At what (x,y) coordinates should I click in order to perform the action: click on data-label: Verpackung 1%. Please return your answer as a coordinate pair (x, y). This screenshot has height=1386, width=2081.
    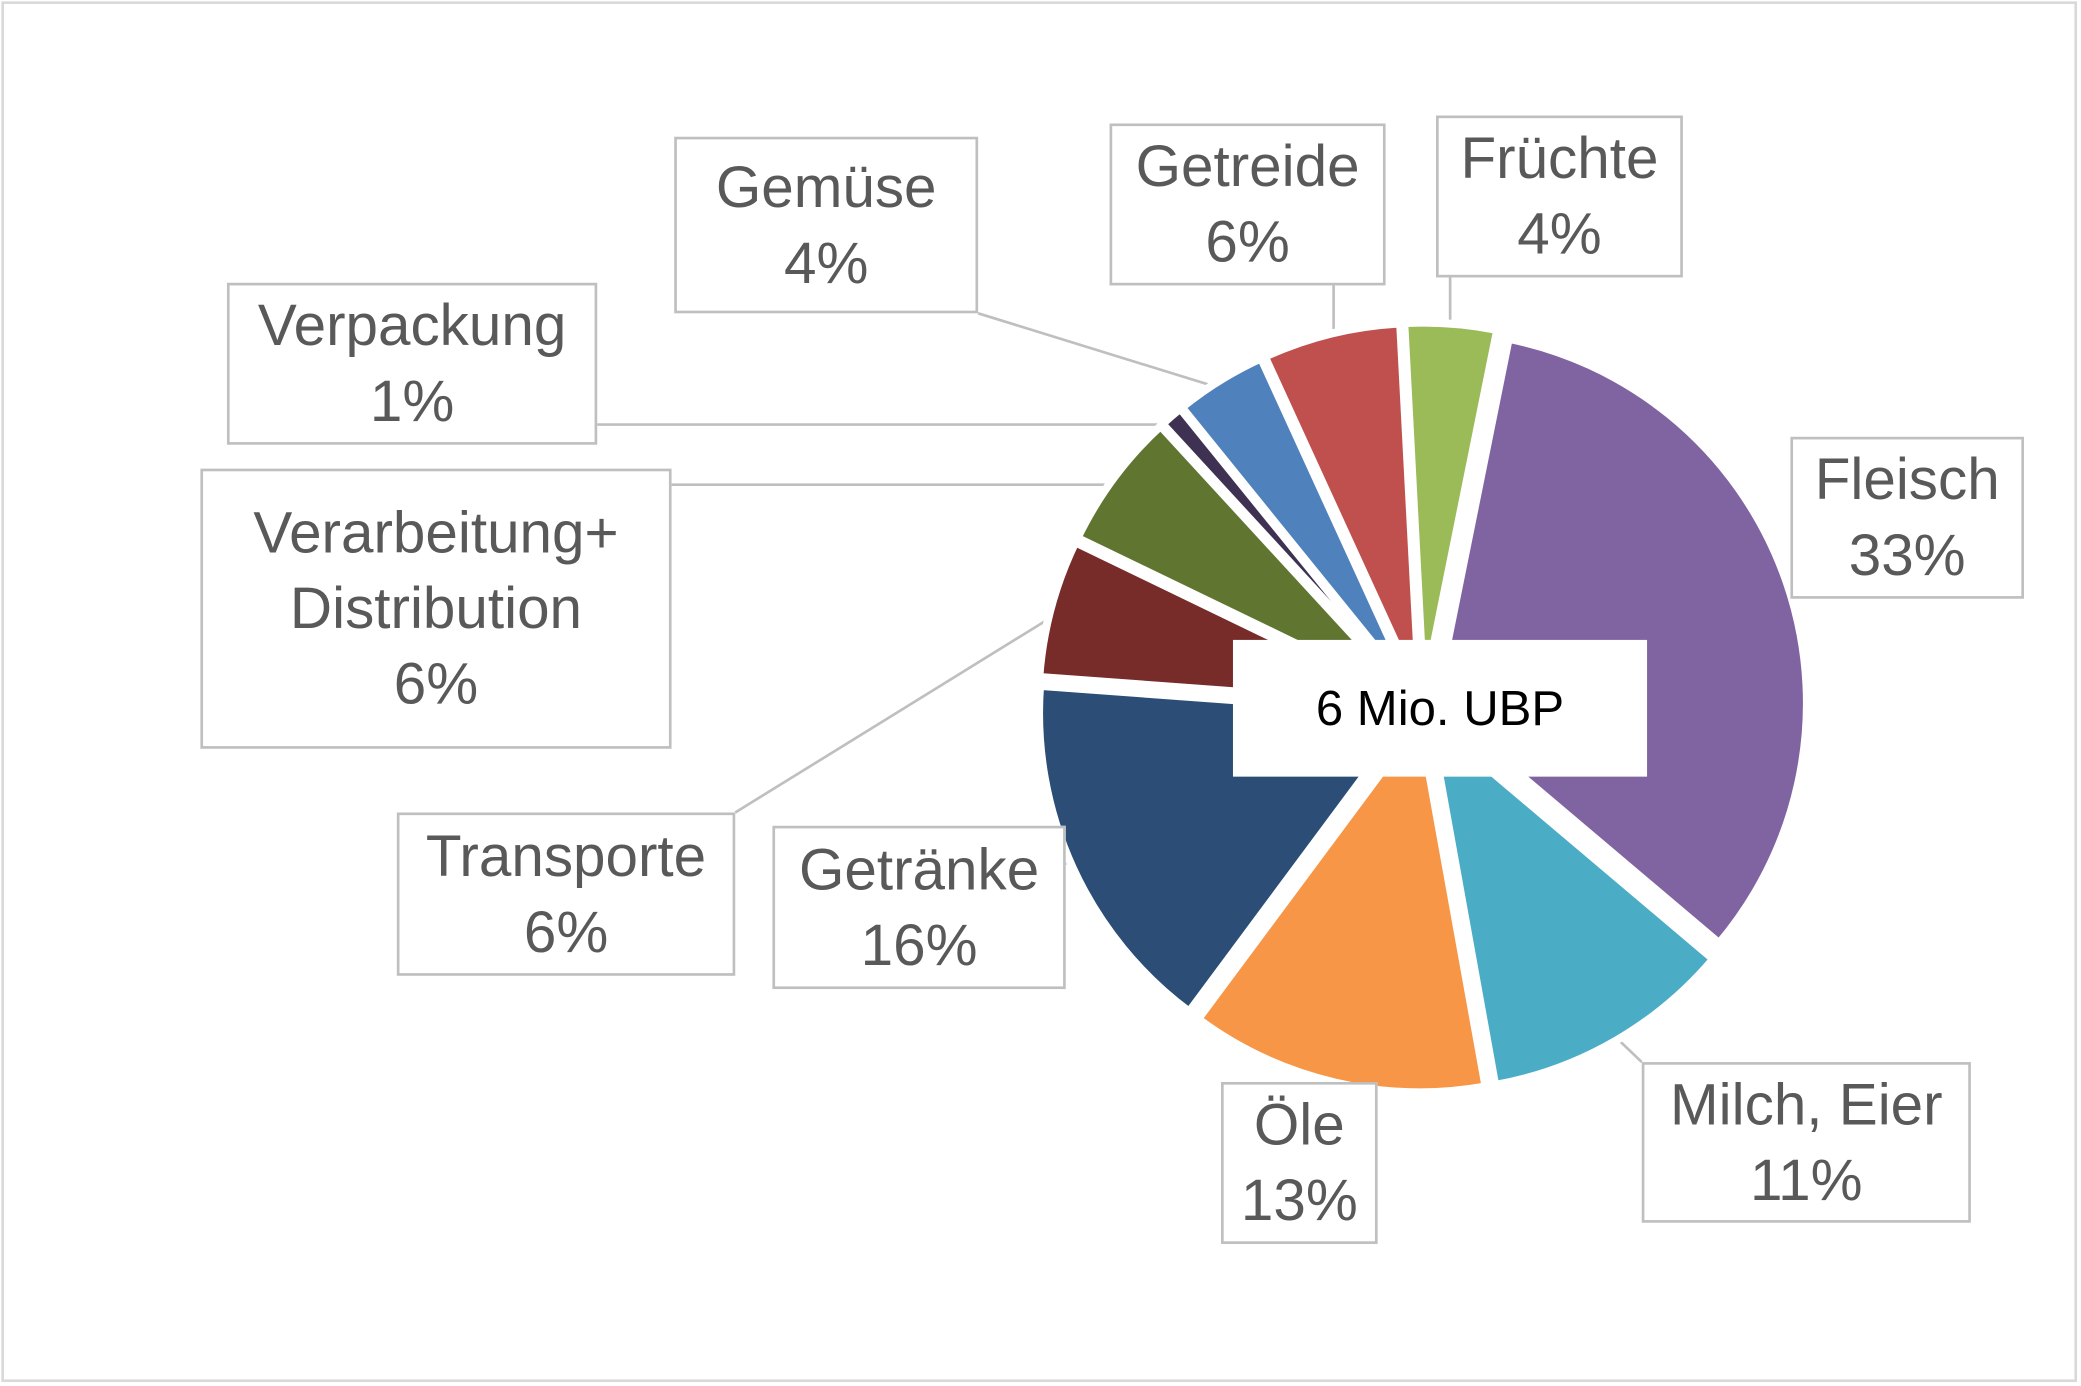
    Looking at the image, I should click on (412, 363).